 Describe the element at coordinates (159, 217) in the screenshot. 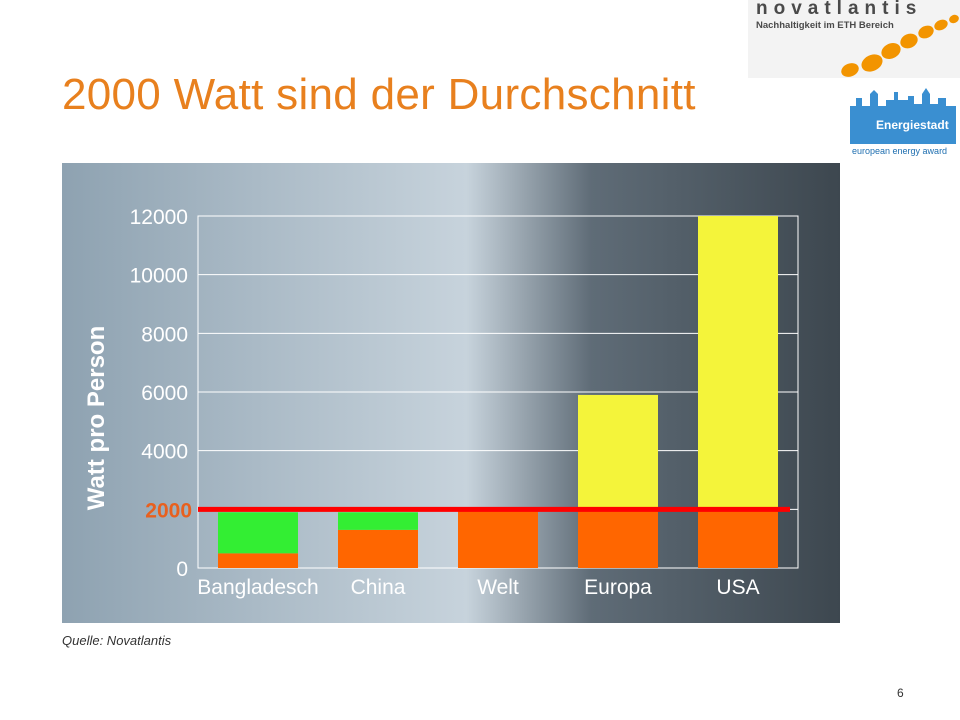

I see `y-tick-label: 12000` at that location.